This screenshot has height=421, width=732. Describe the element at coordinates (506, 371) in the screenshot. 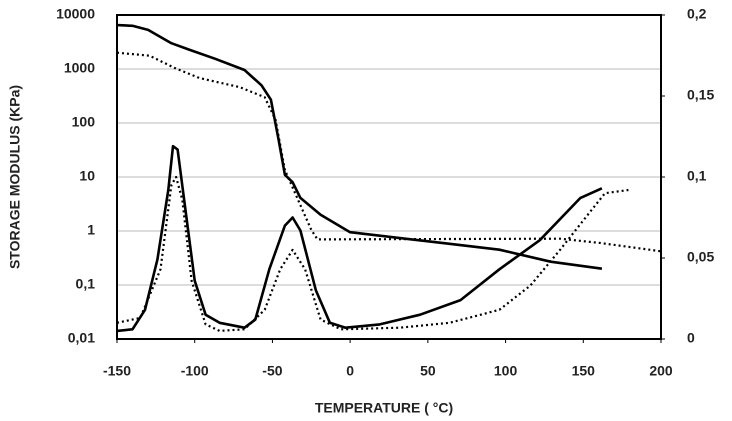

I see `x-tick-label: 100` at that location.